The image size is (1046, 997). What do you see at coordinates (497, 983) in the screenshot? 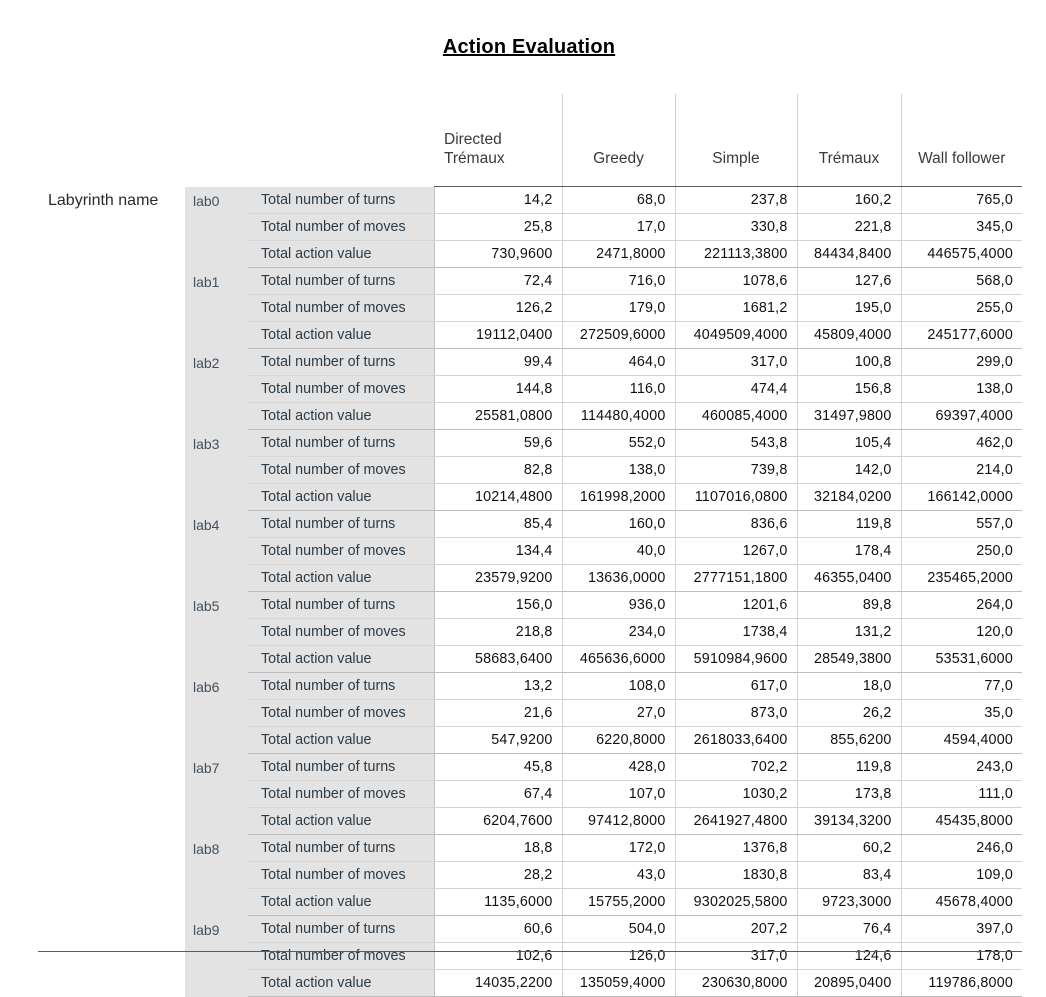
I see `table-cell: 14035,2200` at bounding box center [497, 983].